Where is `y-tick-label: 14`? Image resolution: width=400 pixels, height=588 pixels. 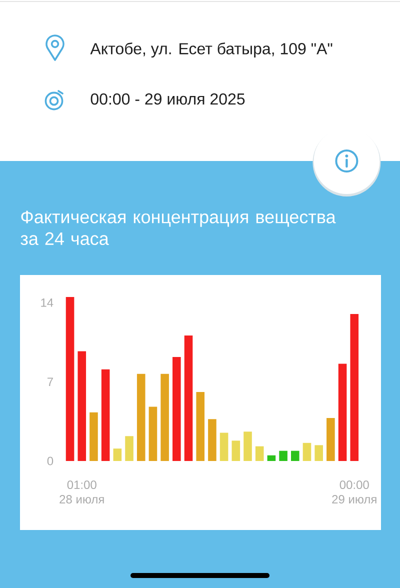 y-tick-label: 14 is located at coordinates (47, 302).